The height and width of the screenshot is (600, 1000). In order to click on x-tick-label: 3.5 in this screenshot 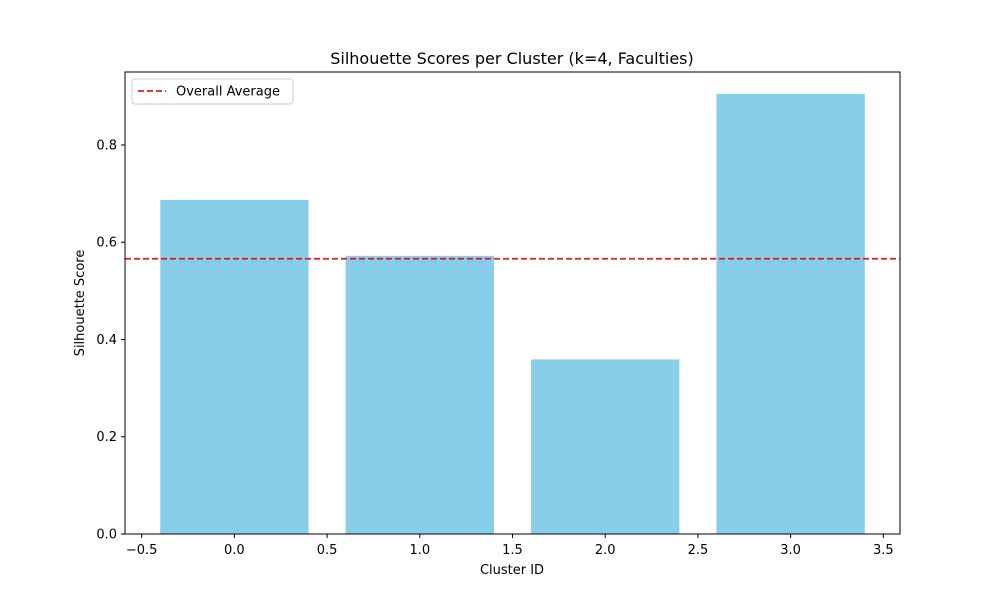, I will do `click(883, 550)`.